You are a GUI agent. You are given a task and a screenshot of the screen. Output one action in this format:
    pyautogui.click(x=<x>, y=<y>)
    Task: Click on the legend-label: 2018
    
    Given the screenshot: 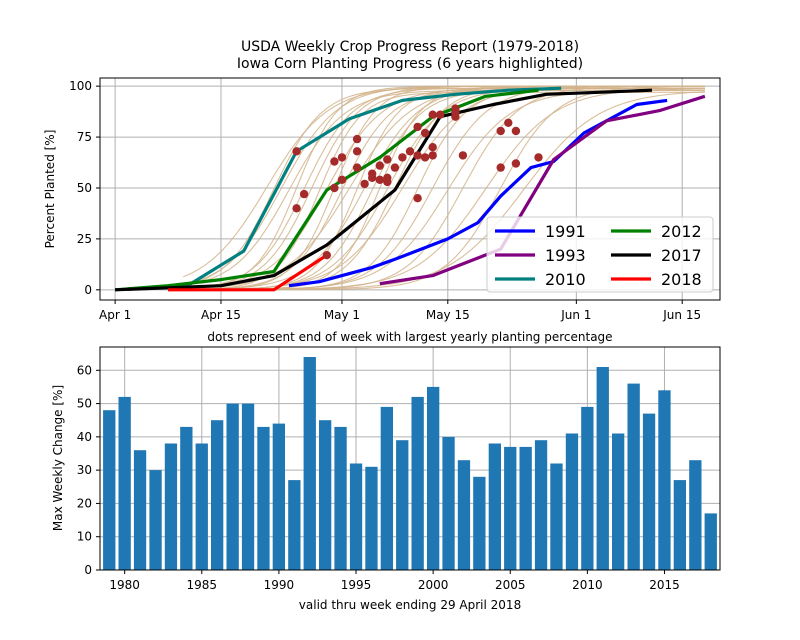 What is the action you would take?
    pyautogui.click(x=681, y=279)
    